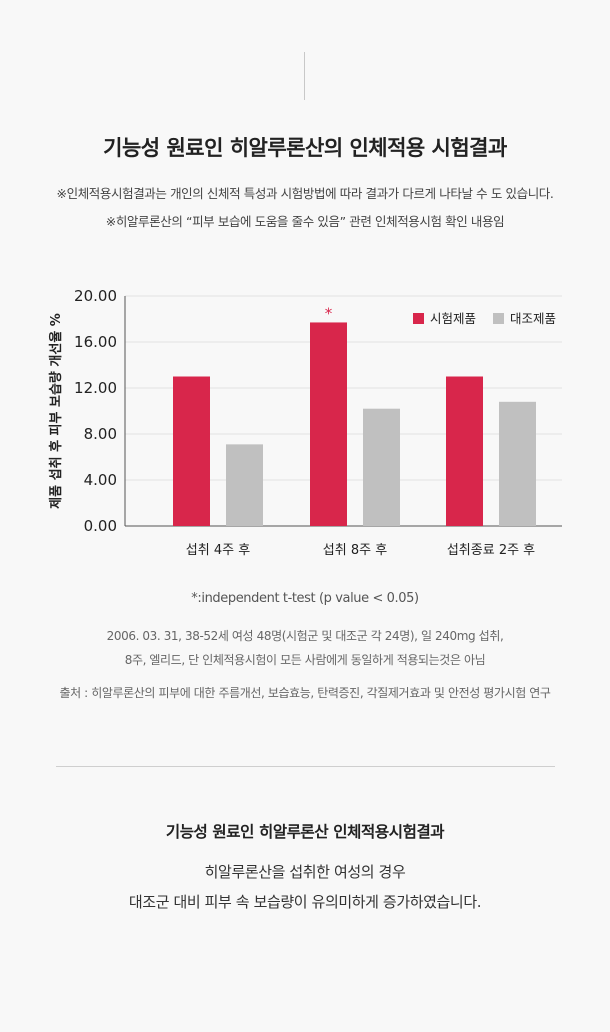 The width and height of the screenshot is (610, 1032). I want to click on summary-title: 기능성 원료인 히알루론산 인체적용시험결과, so click(305, 832).